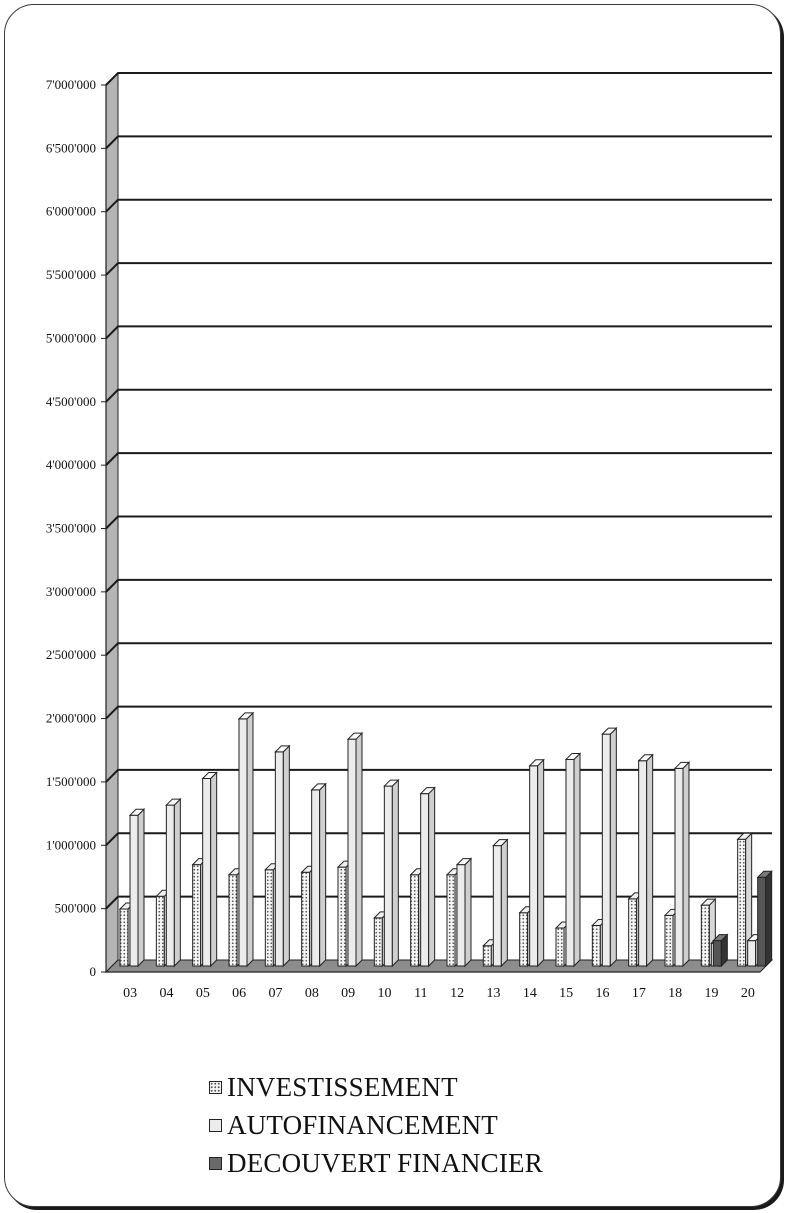  What do you see at coordinates (71, 781) in the screenshot?
I see `y-tick-label: 1'500'000` at bounding box center [71, 781].